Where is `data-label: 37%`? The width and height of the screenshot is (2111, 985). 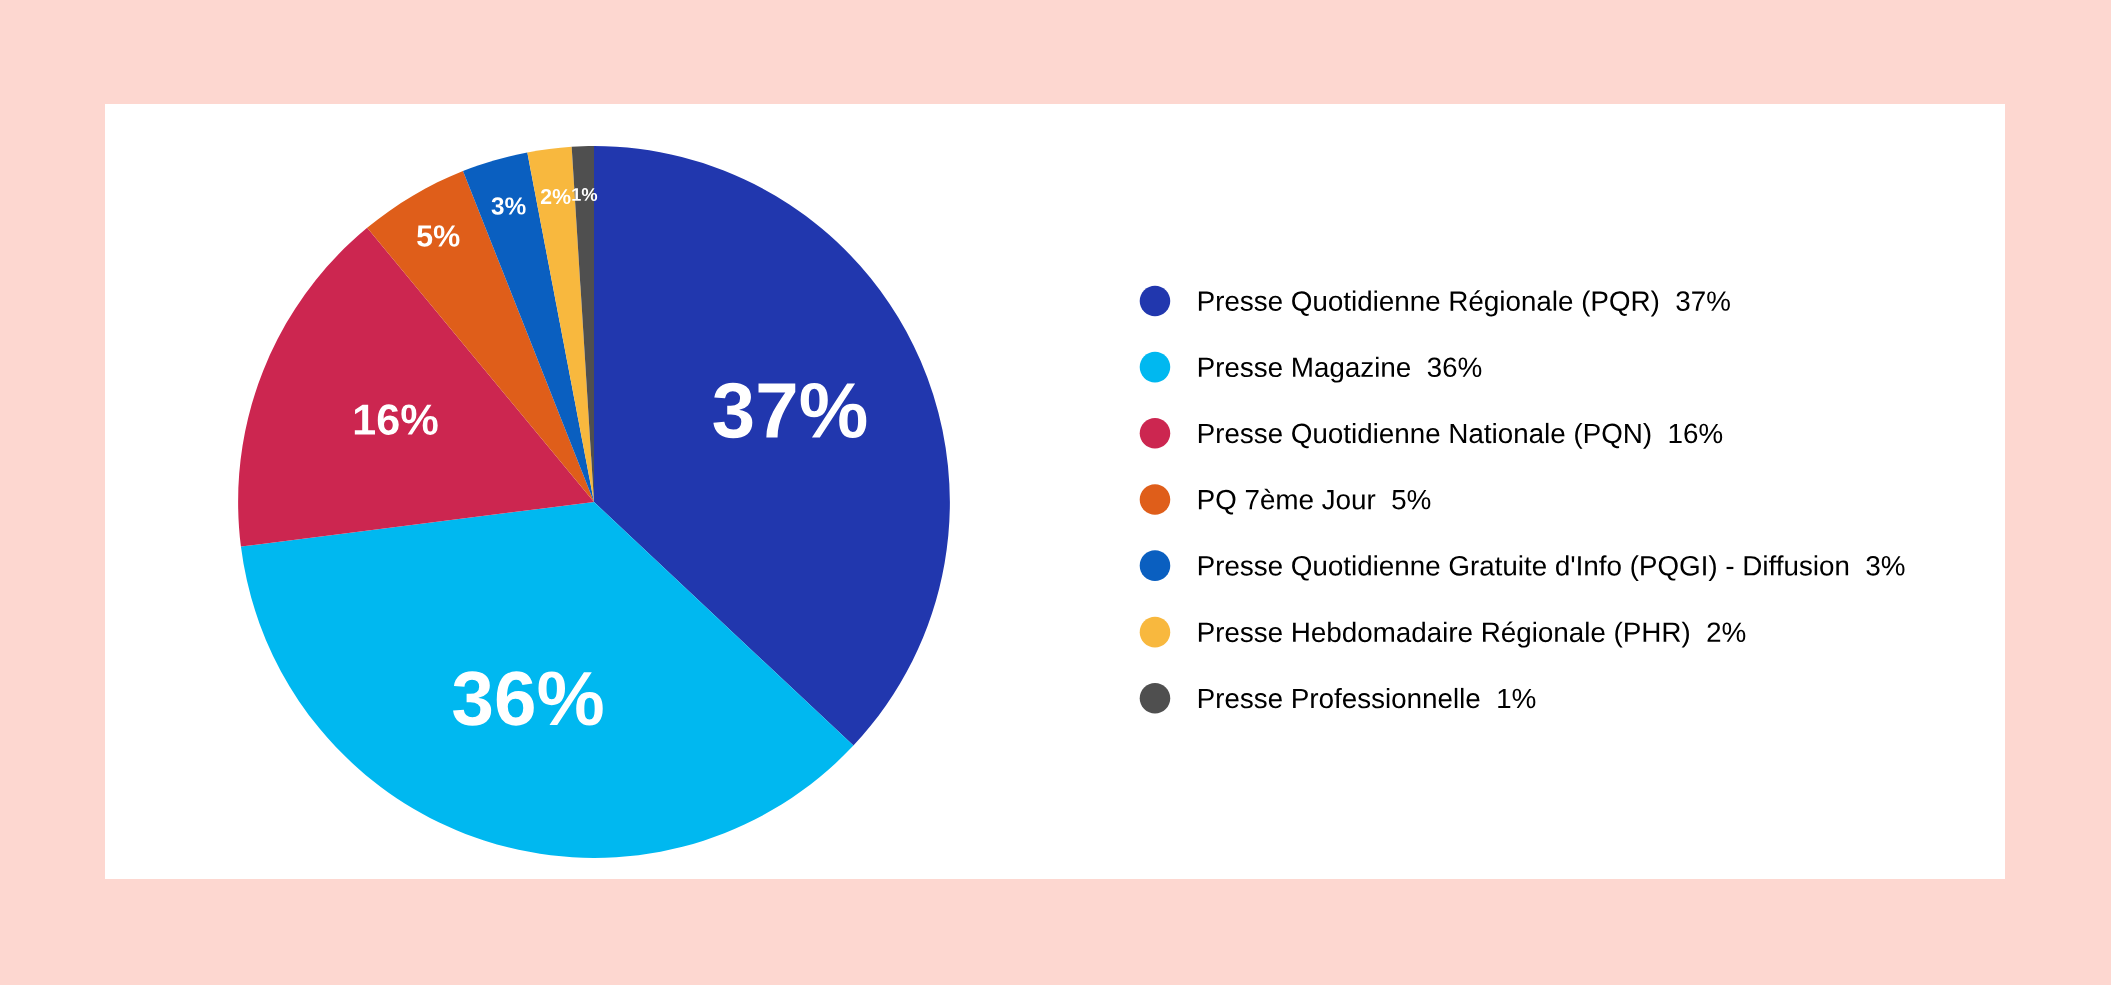 data-label: 37% is located at coordinates (790, 410).